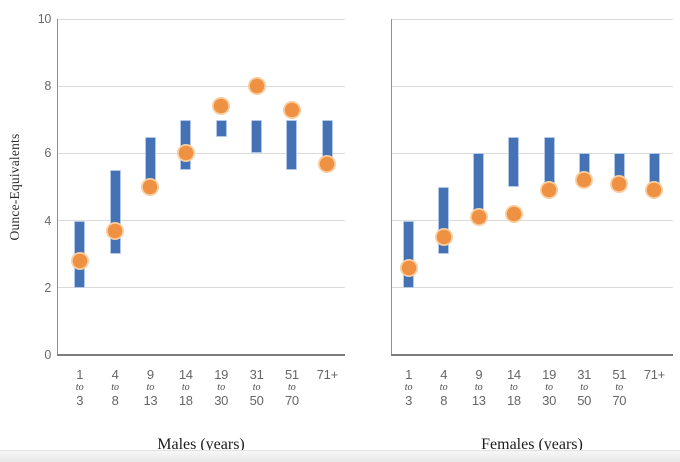 This screenshot has height=462, width=680. I want to click on males-axis-title: Males (years), so click(201, 444).